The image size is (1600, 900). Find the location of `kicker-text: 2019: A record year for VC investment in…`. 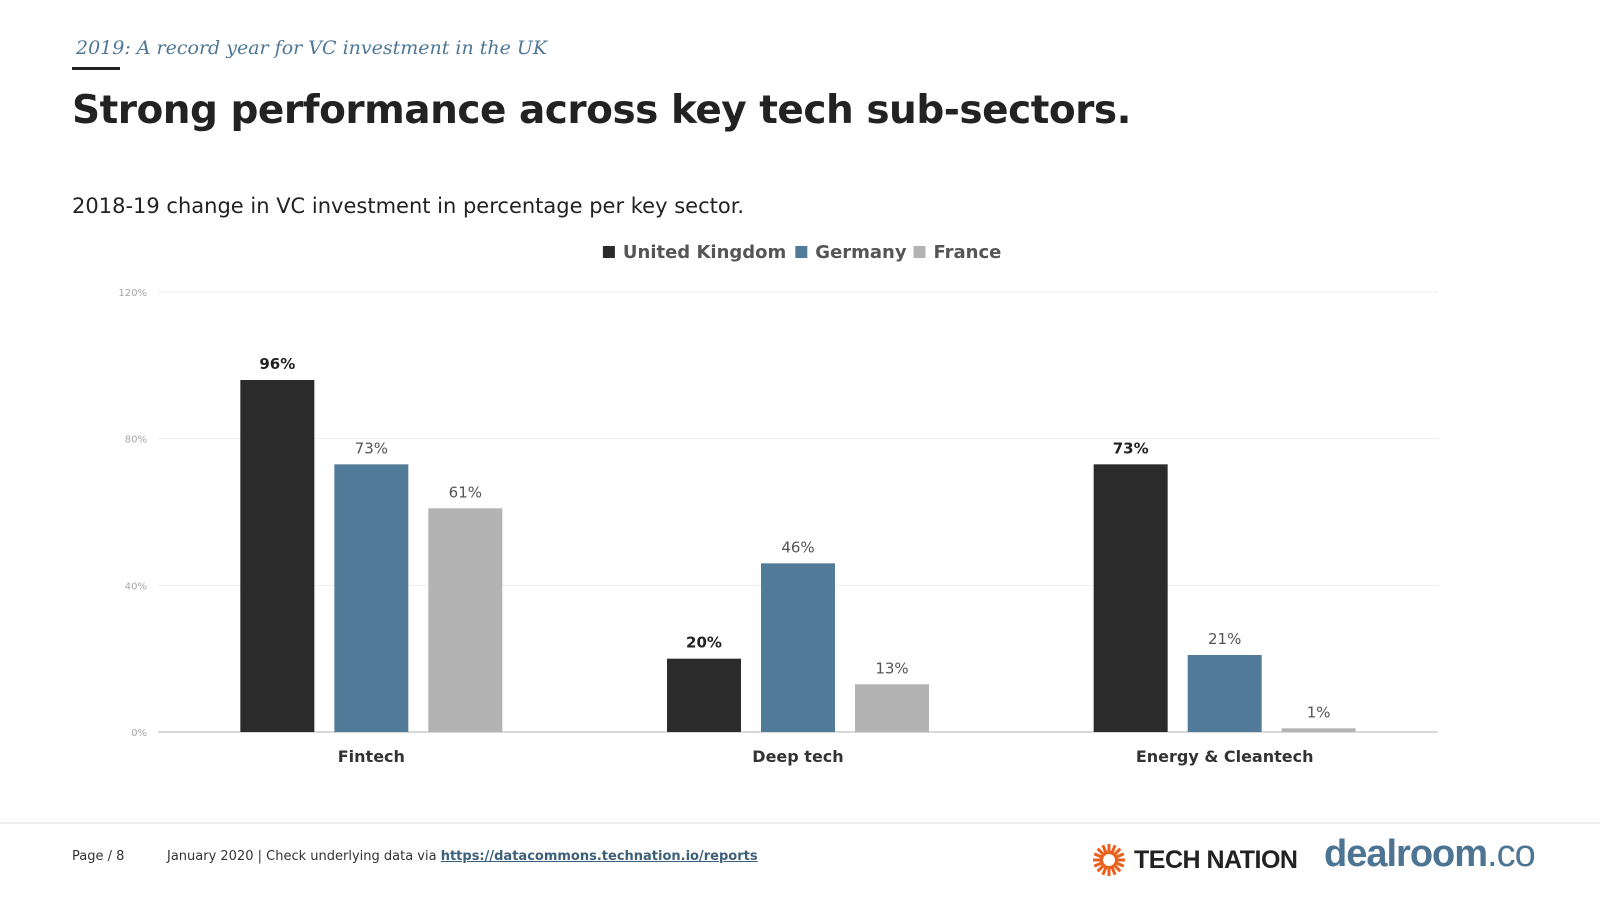

kicker-text: 2019: A record year for VC investment in… is located at coordinates (312, 48).